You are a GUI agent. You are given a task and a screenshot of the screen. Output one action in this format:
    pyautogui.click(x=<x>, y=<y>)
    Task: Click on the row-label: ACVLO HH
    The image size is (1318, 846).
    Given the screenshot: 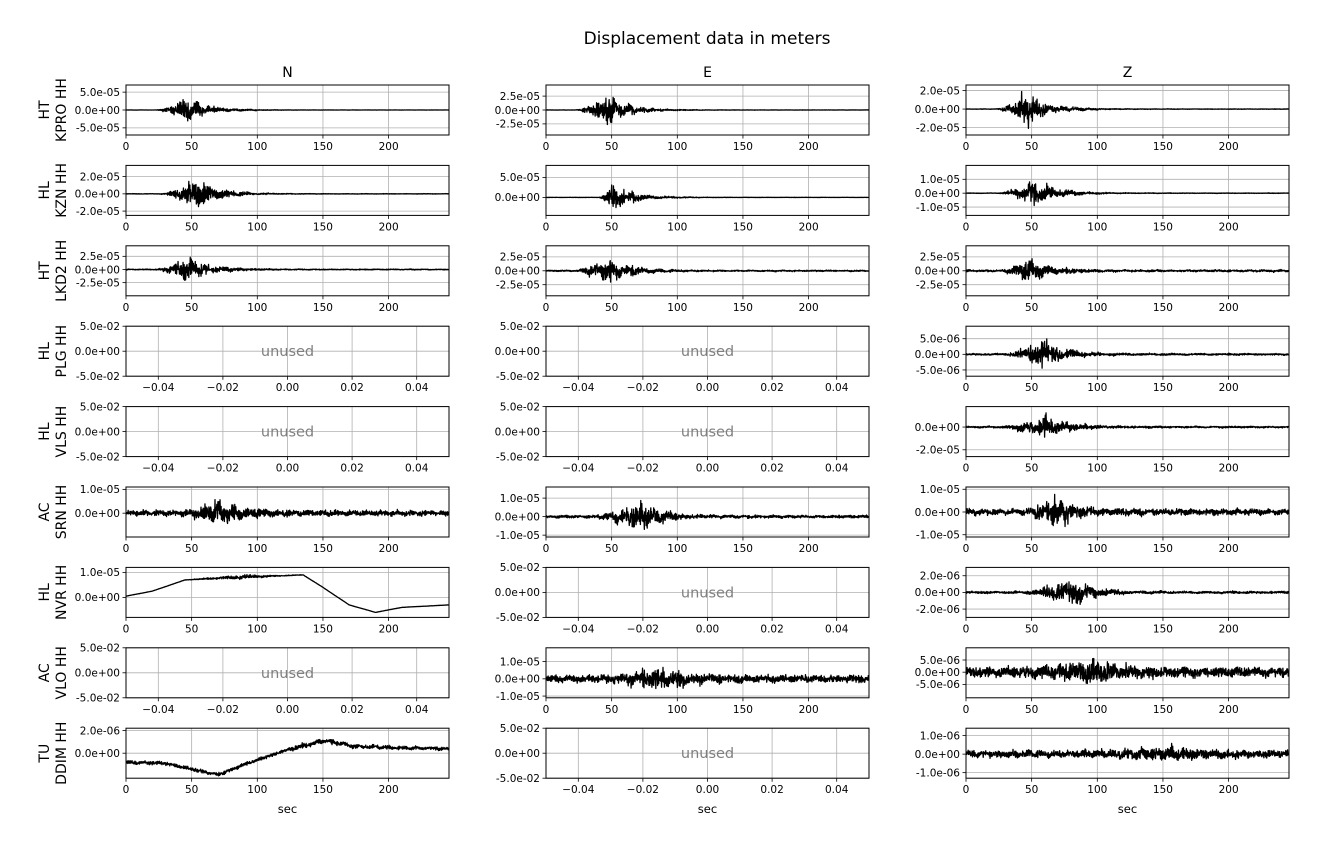 What is the action you would take?
    pyautogui.click(x=53, y=672)
    